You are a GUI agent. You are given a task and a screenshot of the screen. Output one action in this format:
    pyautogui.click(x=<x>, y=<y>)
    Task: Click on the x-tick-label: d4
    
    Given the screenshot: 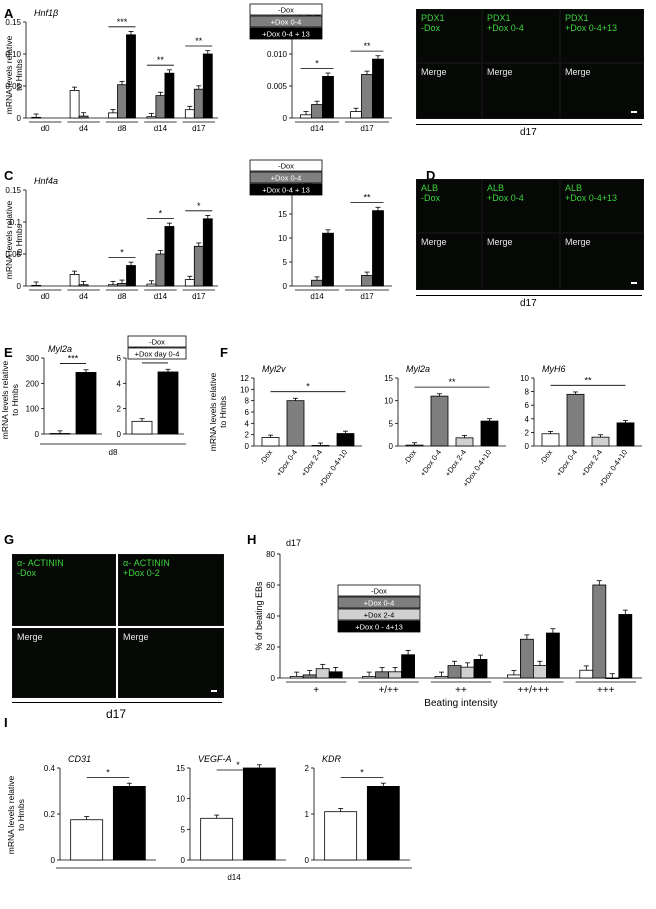 What is the action you would take?
    pyautogui.click(x=83, y=296)
    